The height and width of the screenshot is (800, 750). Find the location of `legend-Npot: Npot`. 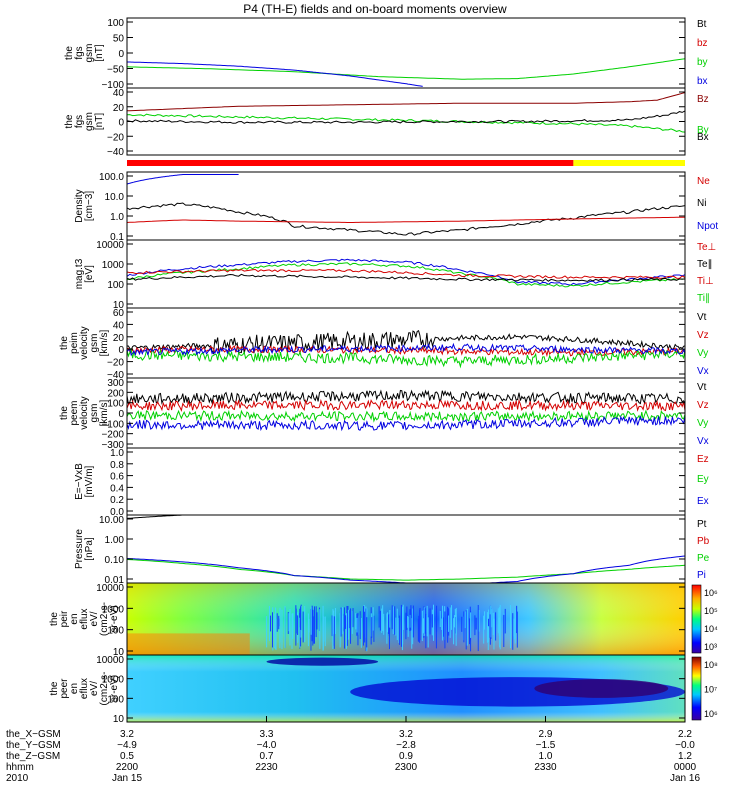

legend-Npot: Npot is located at coordinates (707, 226).